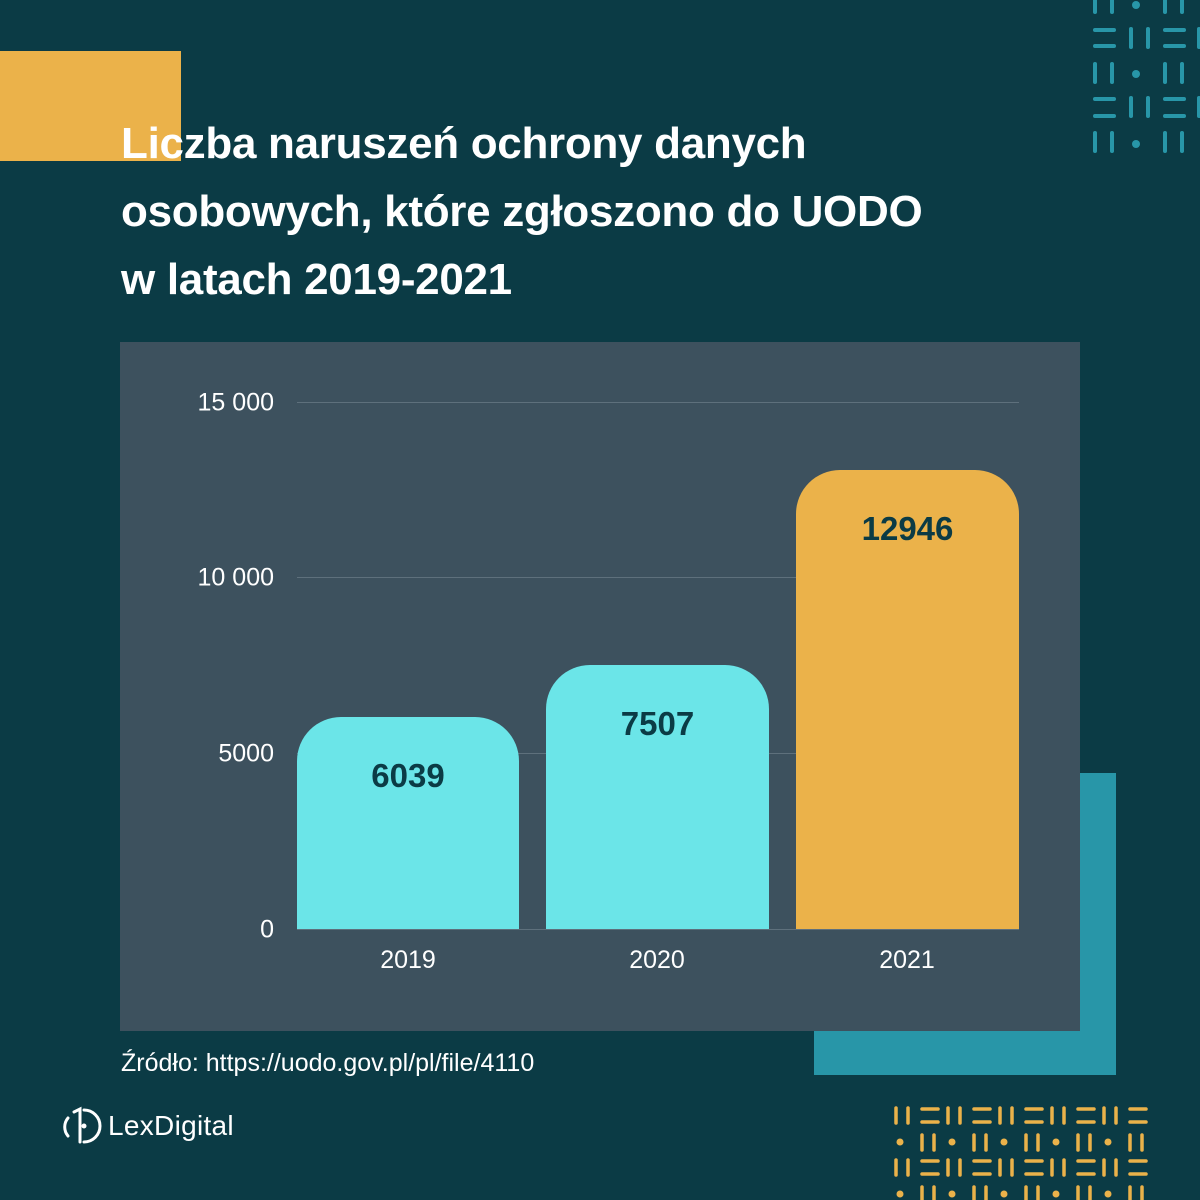 This screenshot has width=1200, height=1200. What do you see at coordinates (408, 960) in the screenshot?
I see `x-tick-2019: 2019` at bounding box center [408, 960].